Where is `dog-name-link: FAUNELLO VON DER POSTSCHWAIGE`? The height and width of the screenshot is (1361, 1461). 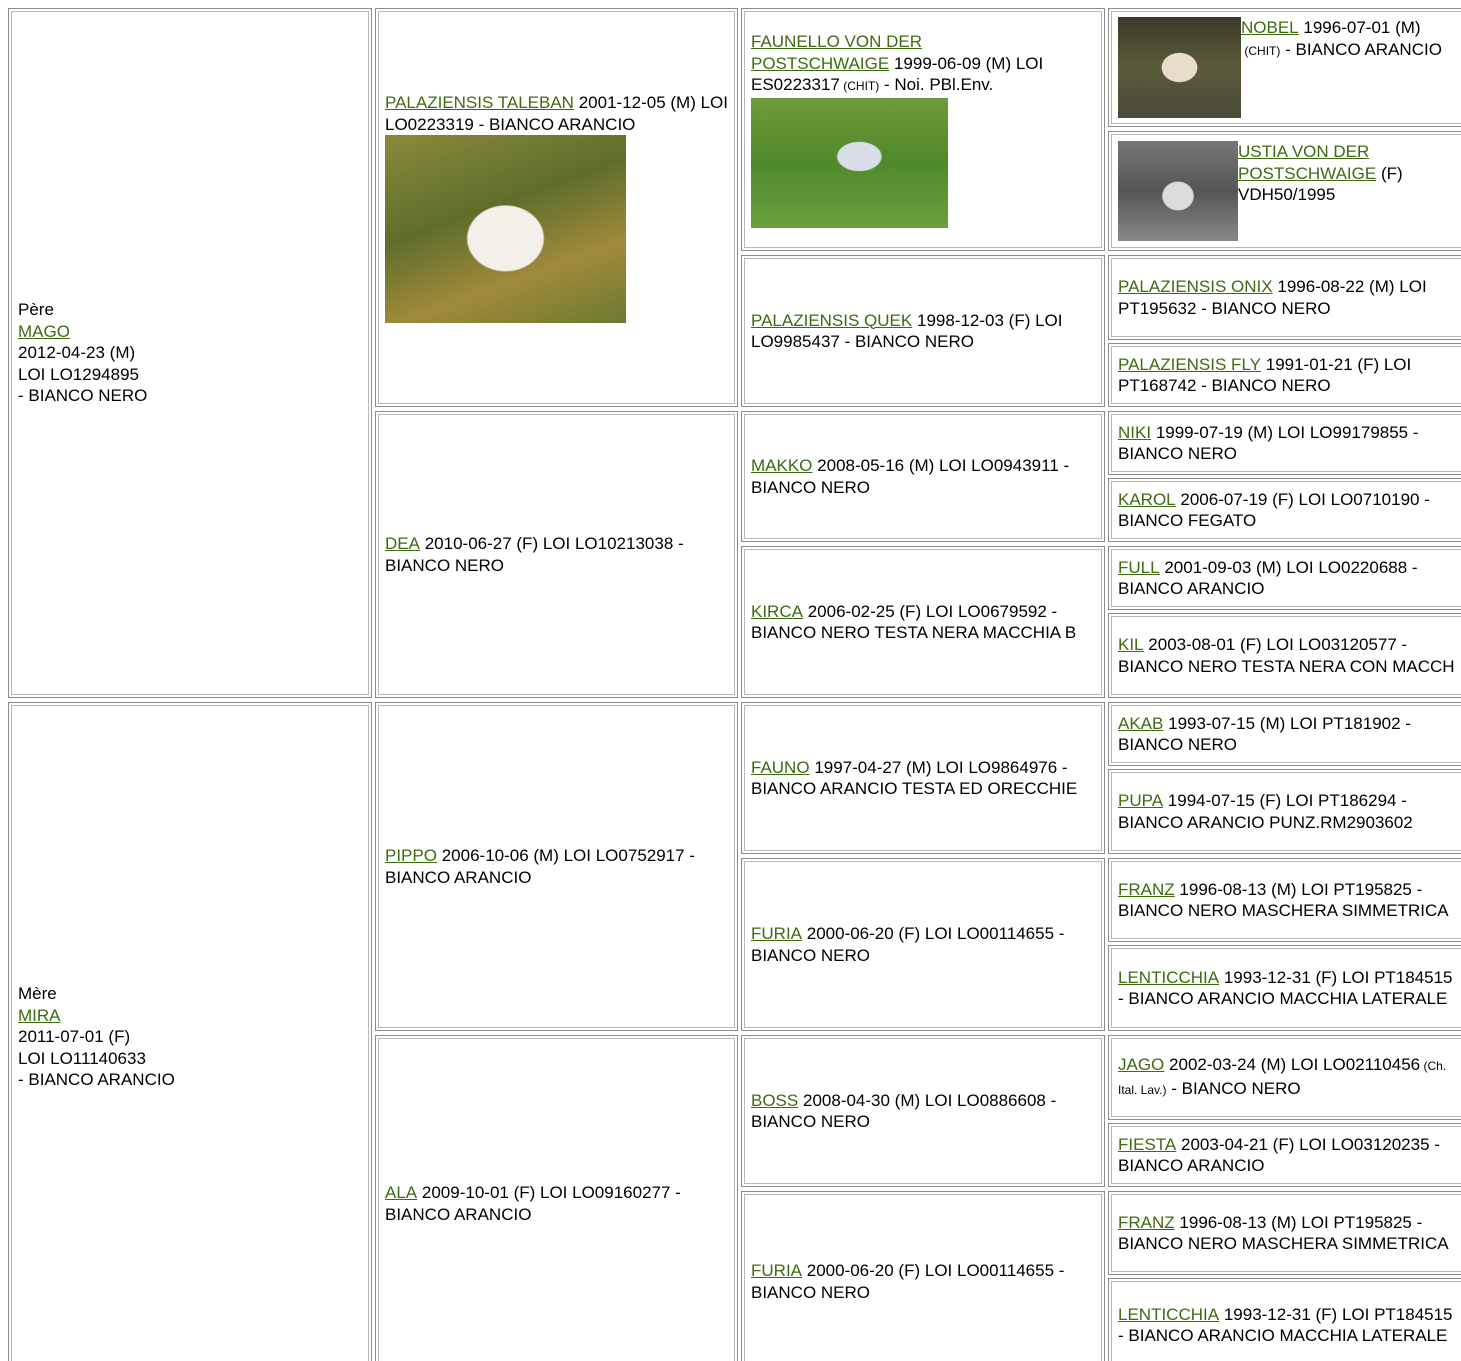 dog-name-link: FAUNELLO VON DER POSTSCHWAIGE is located at coordinates (836, 52).